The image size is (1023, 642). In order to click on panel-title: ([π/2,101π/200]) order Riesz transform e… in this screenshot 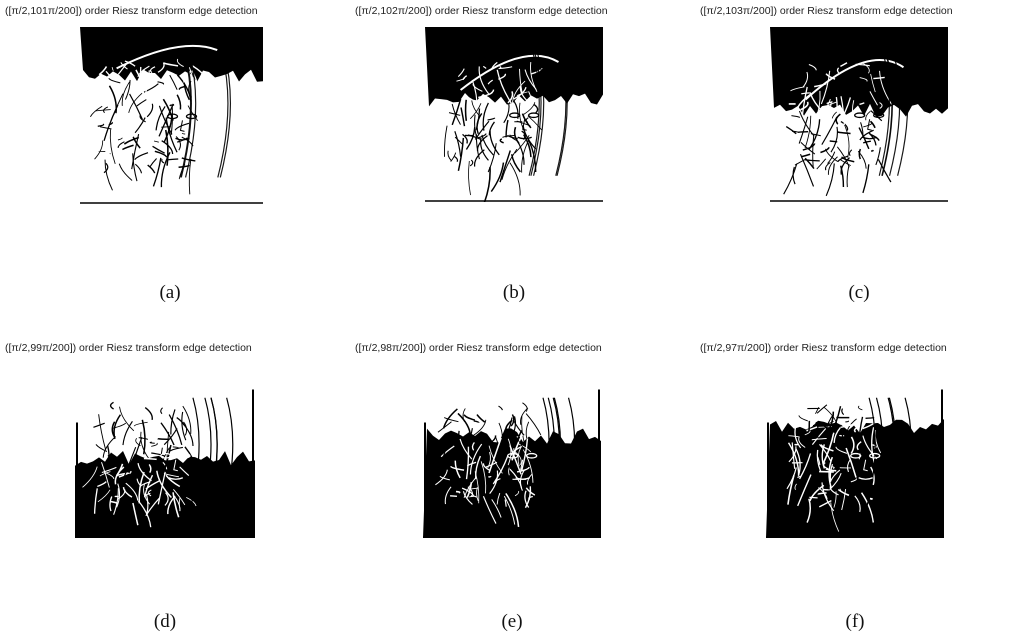, I will do `click(131, 11)`.